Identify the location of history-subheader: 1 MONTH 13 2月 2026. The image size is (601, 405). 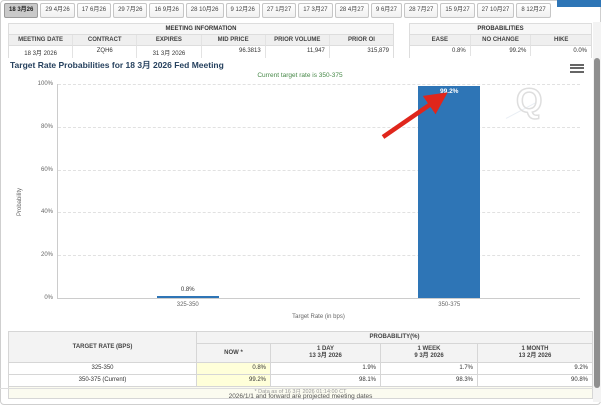
(535, 353).